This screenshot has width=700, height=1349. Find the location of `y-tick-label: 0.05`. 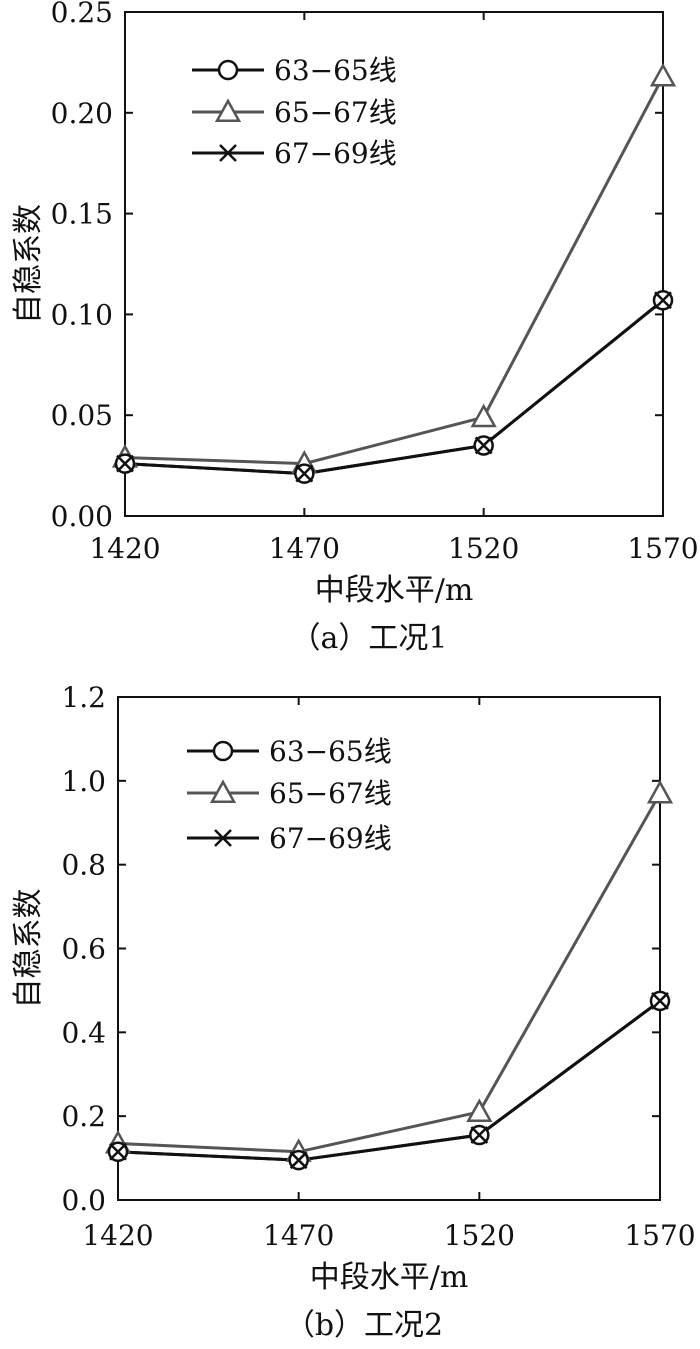

y-tick-label: 0.05 is located at coordinates (82, 415).